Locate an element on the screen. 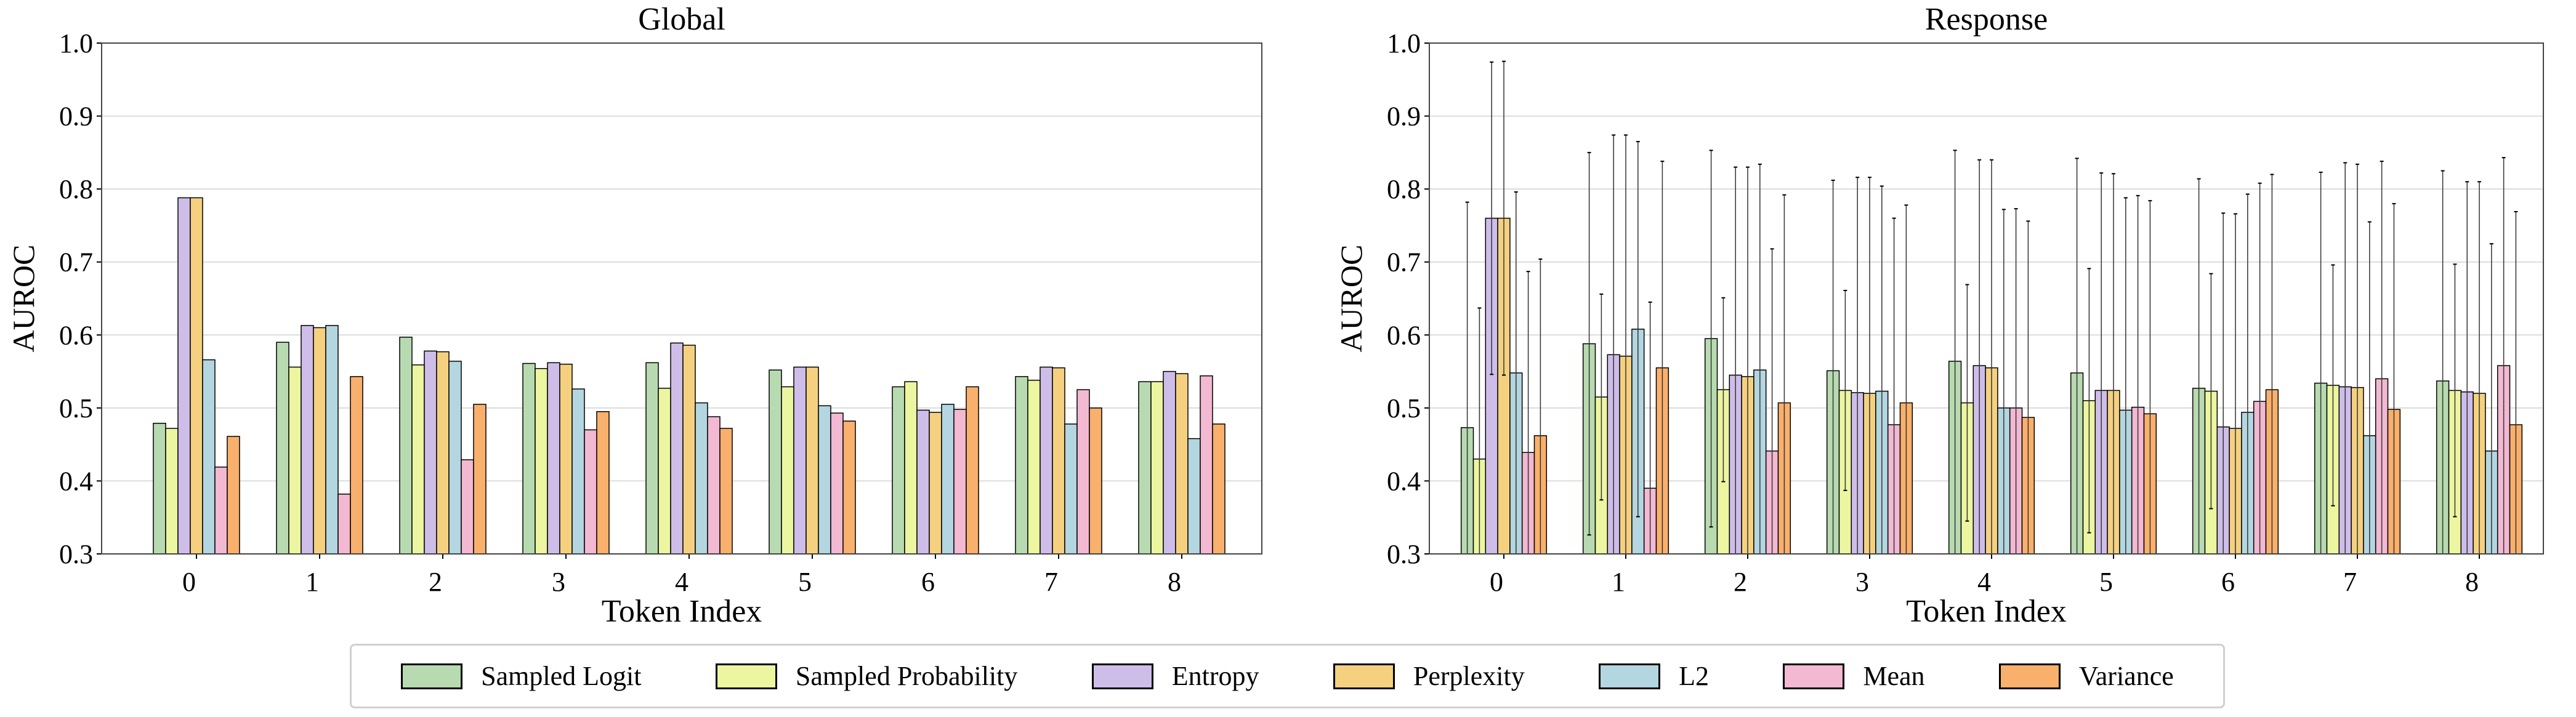  legend-label: L2 is located at coordinates (1694, 676).